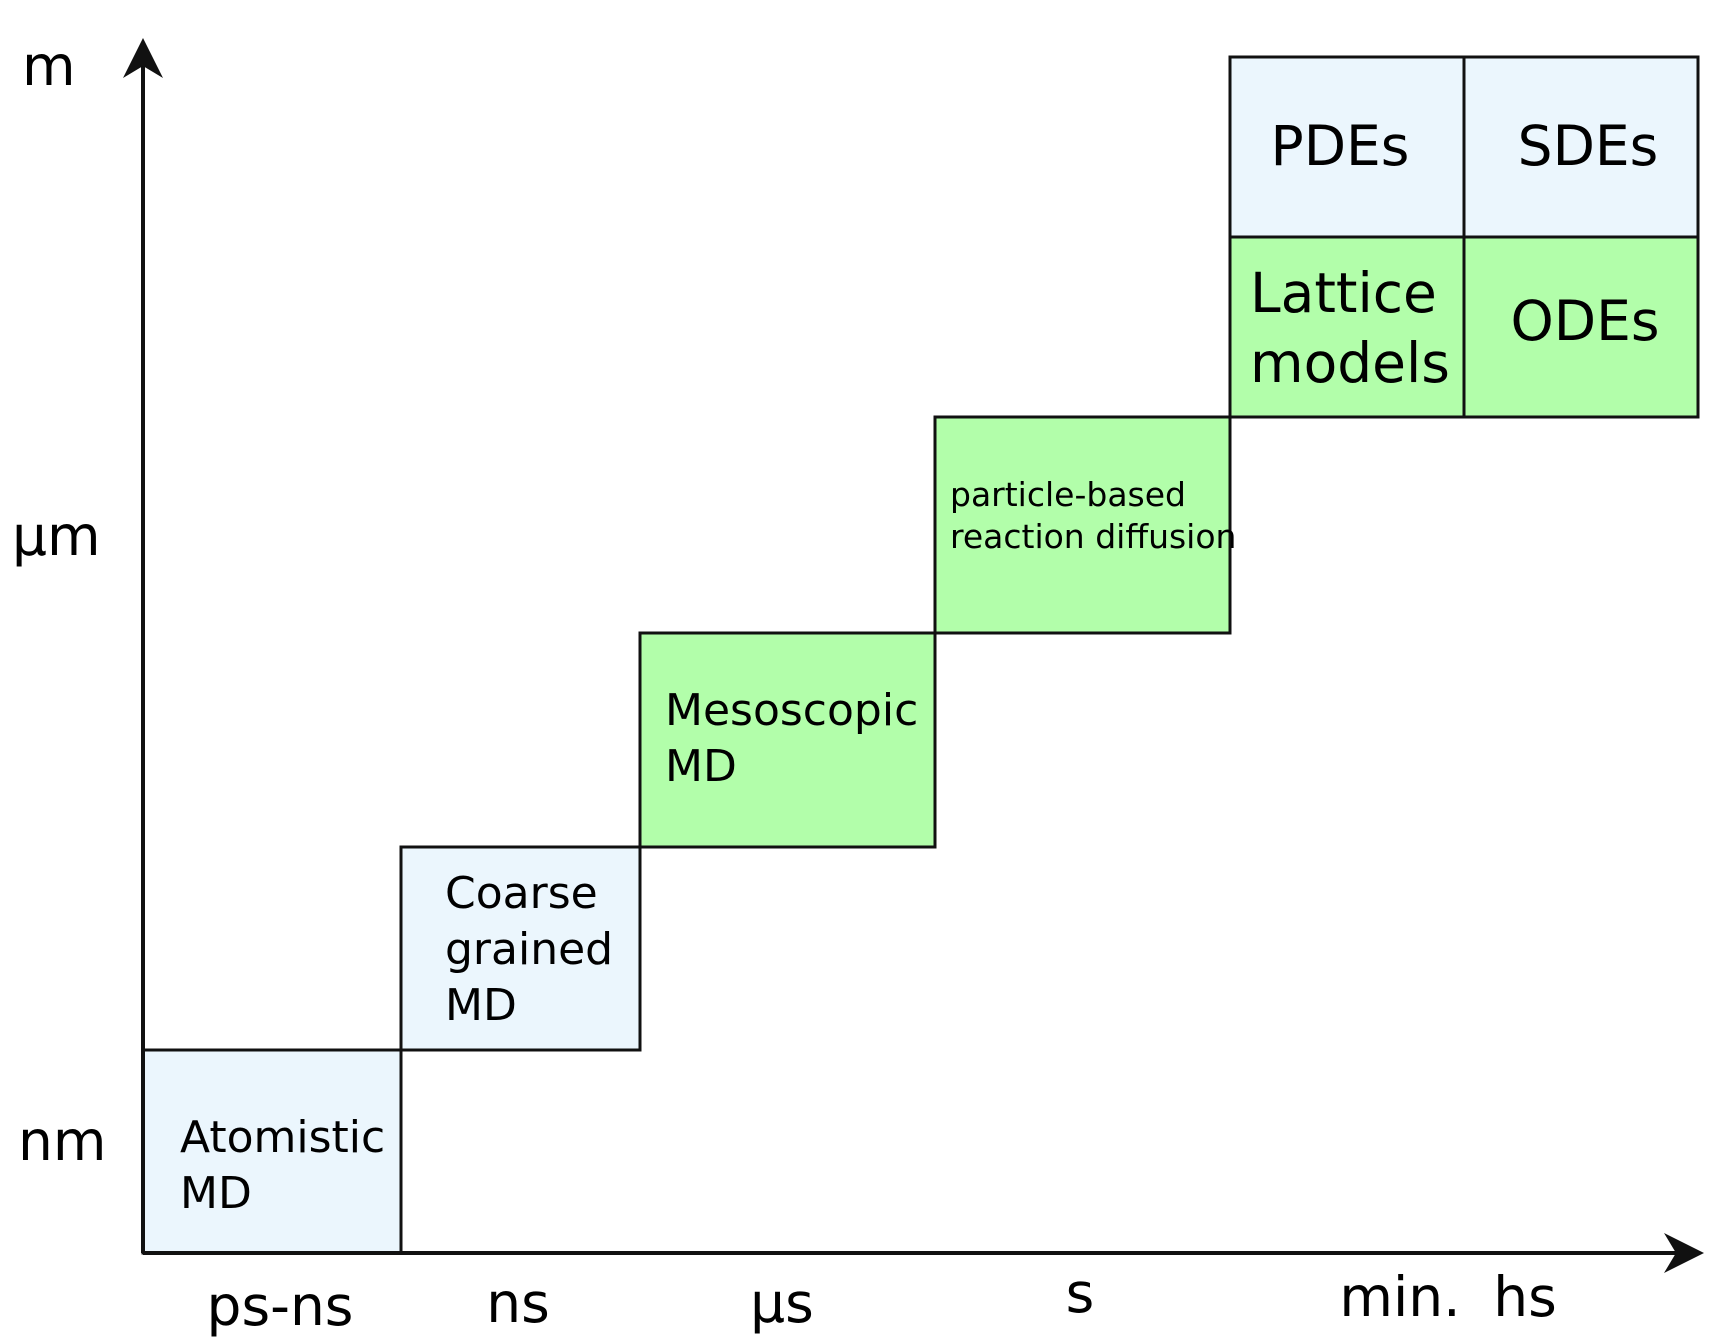  I want to click on box-line: ODEs, so click(1584, 321).